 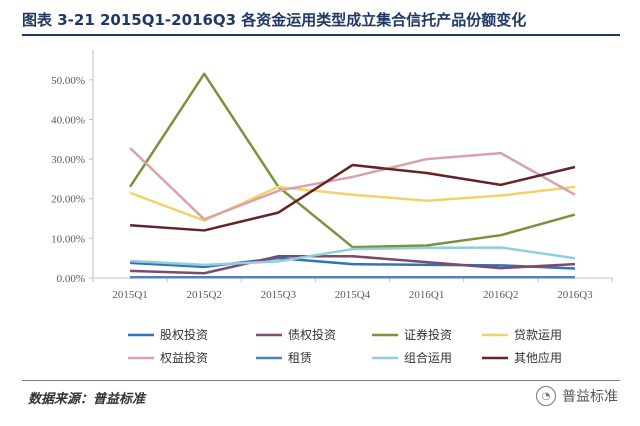 What do you see at coordinates (321, 35) in the screenshot?
I see `title-rule` at bounding box center [321, 35].